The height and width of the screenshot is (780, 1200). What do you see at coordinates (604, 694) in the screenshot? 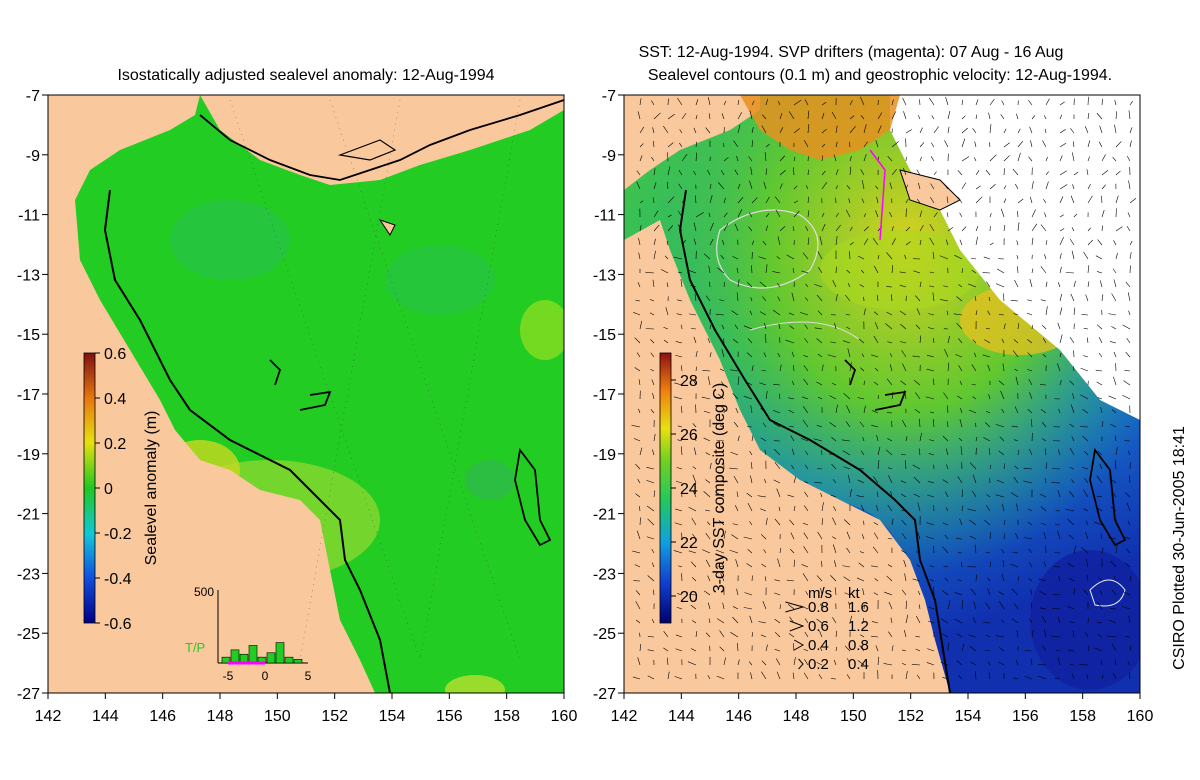
I see `right-ytick-label: -27` at bounding box center [604, 694].